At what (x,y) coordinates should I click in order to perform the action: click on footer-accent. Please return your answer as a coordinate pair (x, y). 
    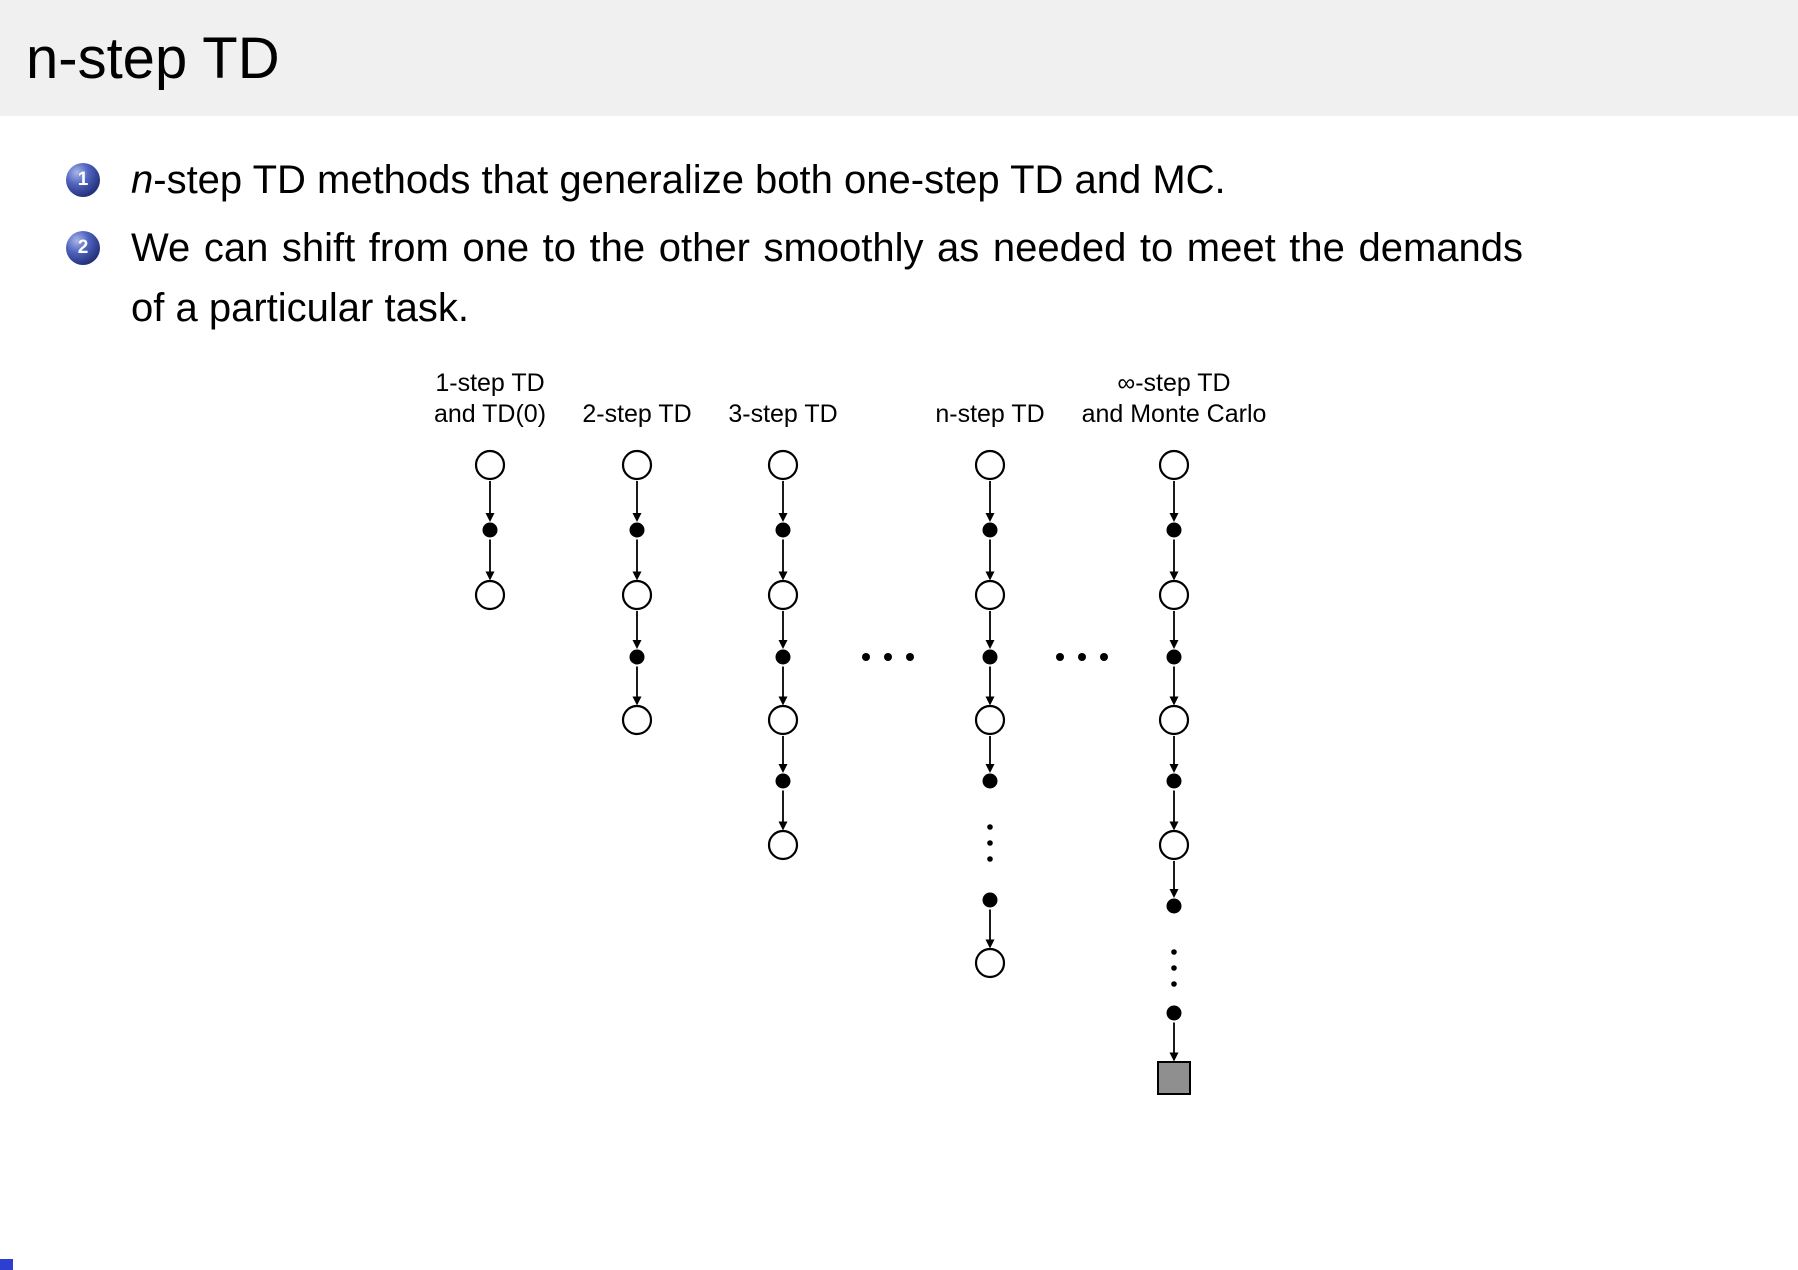
    Looking at the image, I should click on (6, 1264).